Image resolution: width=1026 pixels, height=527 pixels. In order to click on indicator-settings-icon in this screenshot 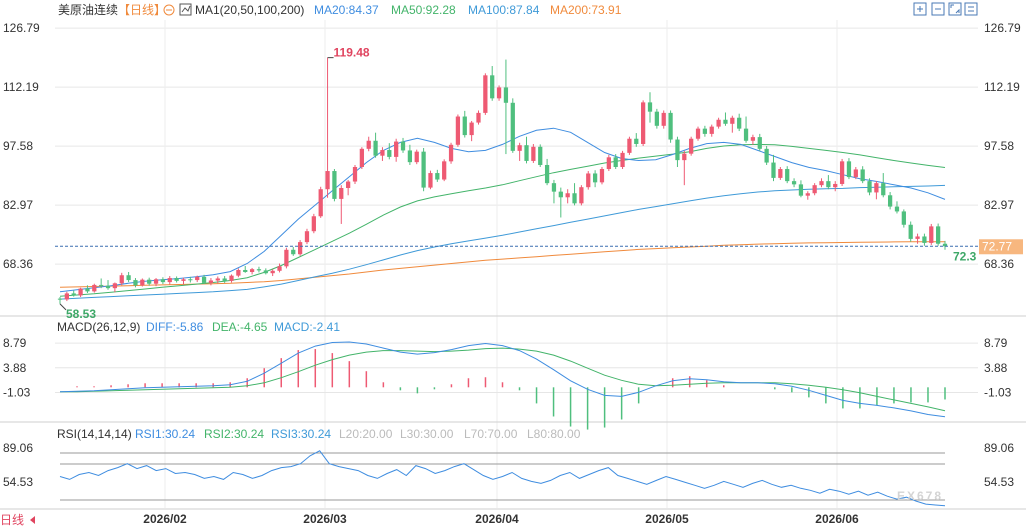, I will do `click(185, 9)`.